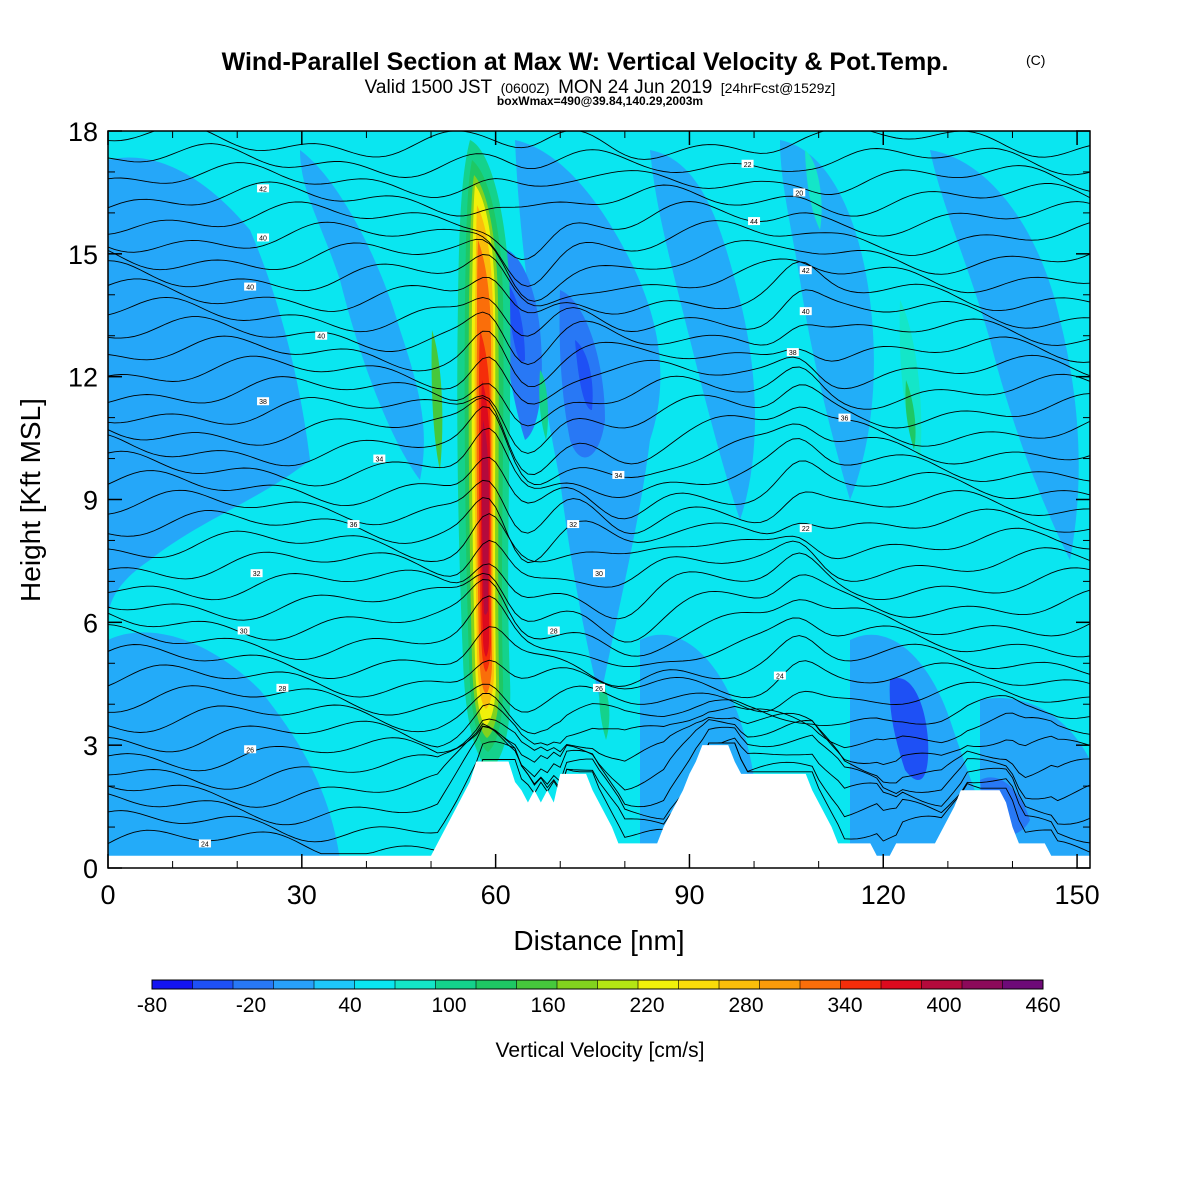 This screenshot has width=1200, height=1200. Describe the element at coordinates (547, 1005) in the screenshot. I see `colorbar-tick-label: 160` at that location.